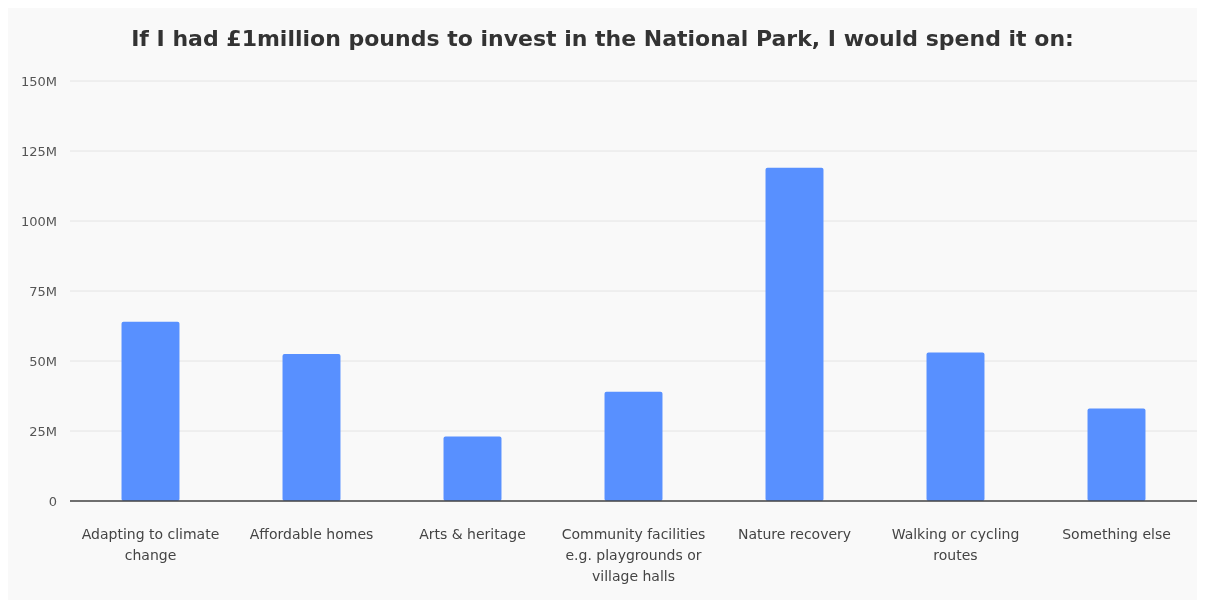  What do you see at coordinates (43, 431) in the screenshot?
I see `y-tick-label: 25M` at bounding box center [43, 431].